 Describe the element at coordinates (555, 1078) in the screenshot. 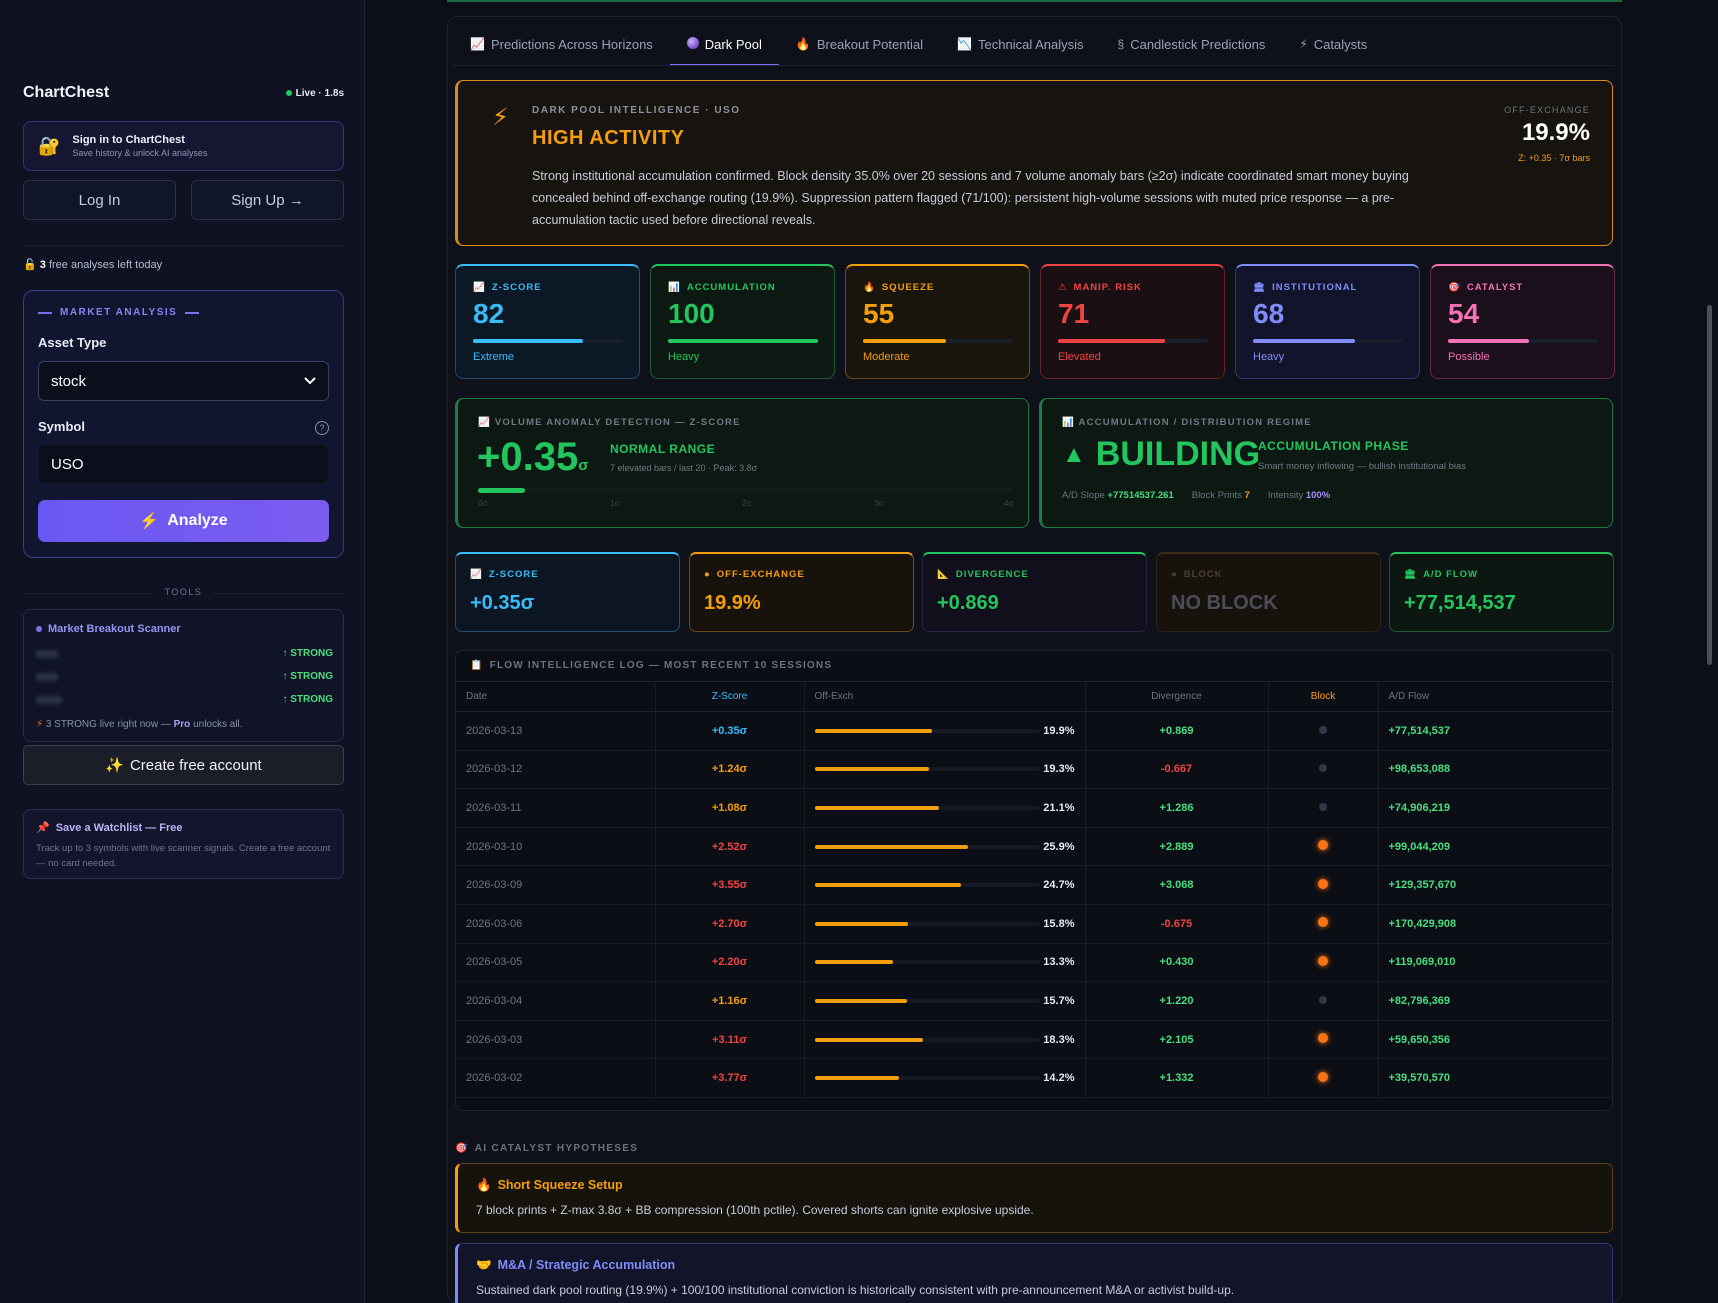

I see `row-date: 2026-03-02` at that location.